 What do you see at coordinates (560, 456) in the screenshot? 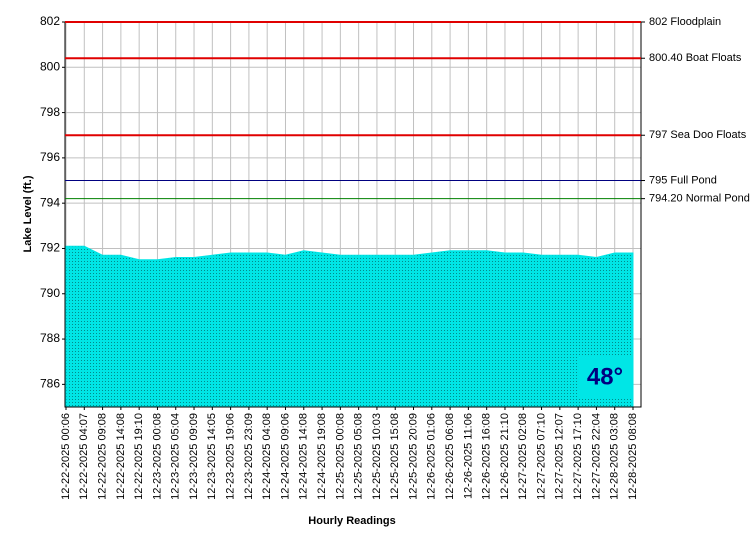
I see `x-tick-label: 12-27-2025 12:07` at bounding box center [560, 456].